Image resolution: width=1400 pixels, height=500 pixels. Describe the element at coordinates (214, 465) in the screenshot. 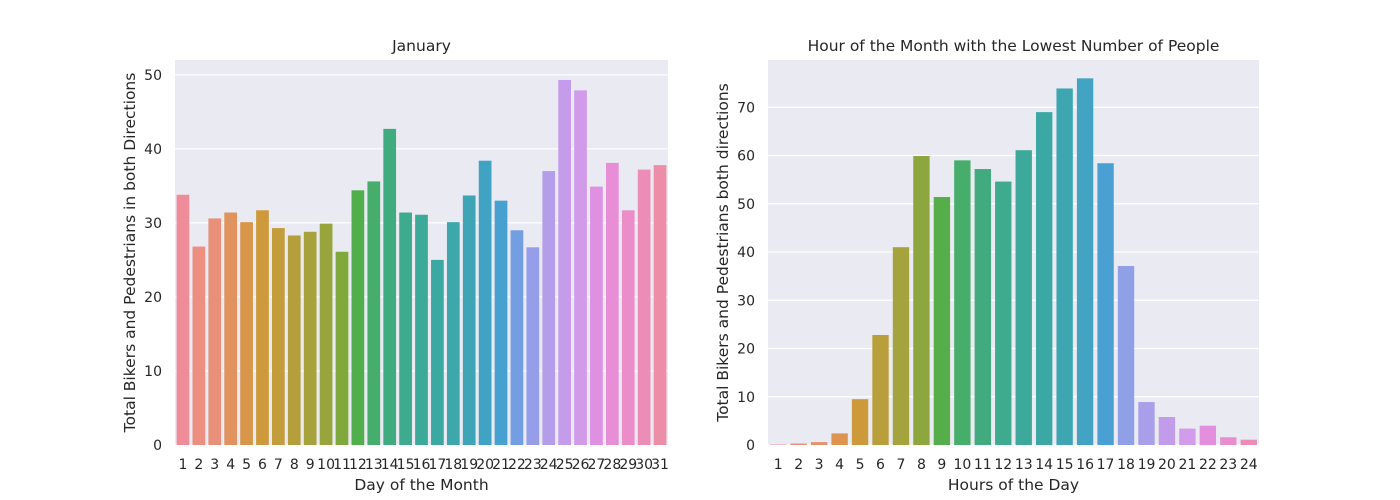

I see `x-tick-label: 3` at that location.